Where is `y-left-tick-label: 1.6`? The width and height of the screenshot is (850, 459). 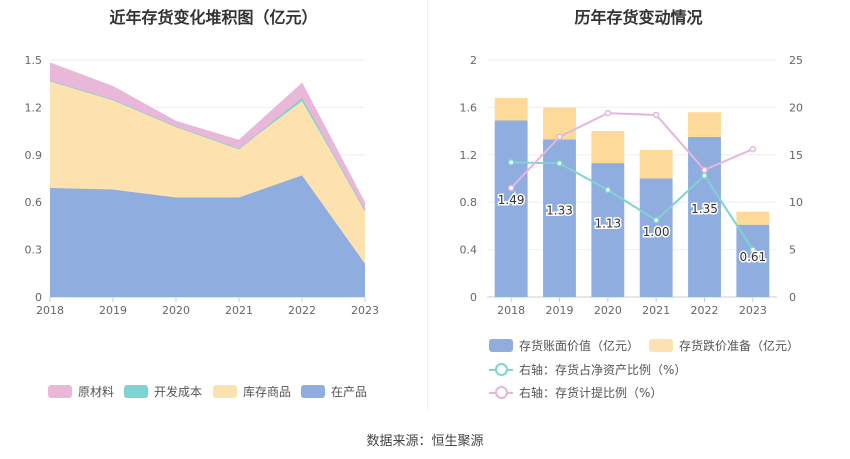 y-left-tick-label: 1.6 is located at coordinates (469, 107).